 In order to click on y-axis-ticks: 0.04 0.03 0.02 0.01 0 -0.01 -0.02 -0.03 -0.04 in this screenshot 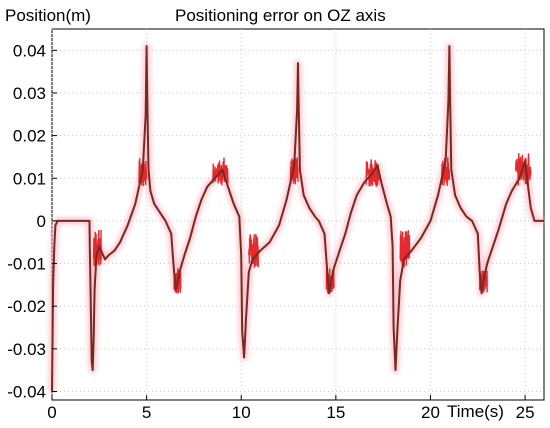, I will do `click(32, 221)`.